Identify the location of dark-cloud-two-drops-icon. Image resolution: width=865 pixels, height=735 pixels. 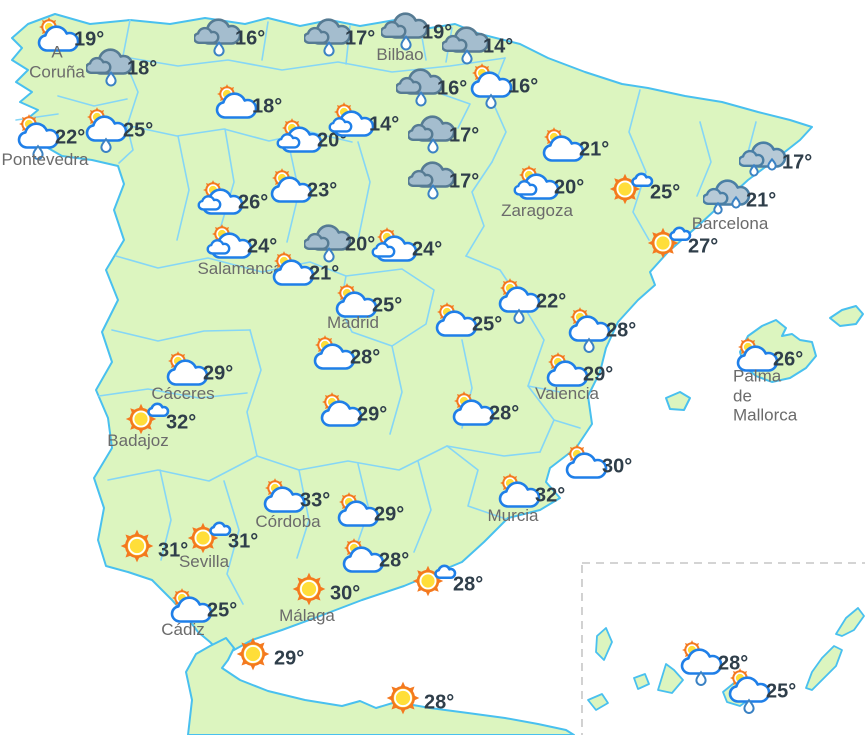
(727, 195).